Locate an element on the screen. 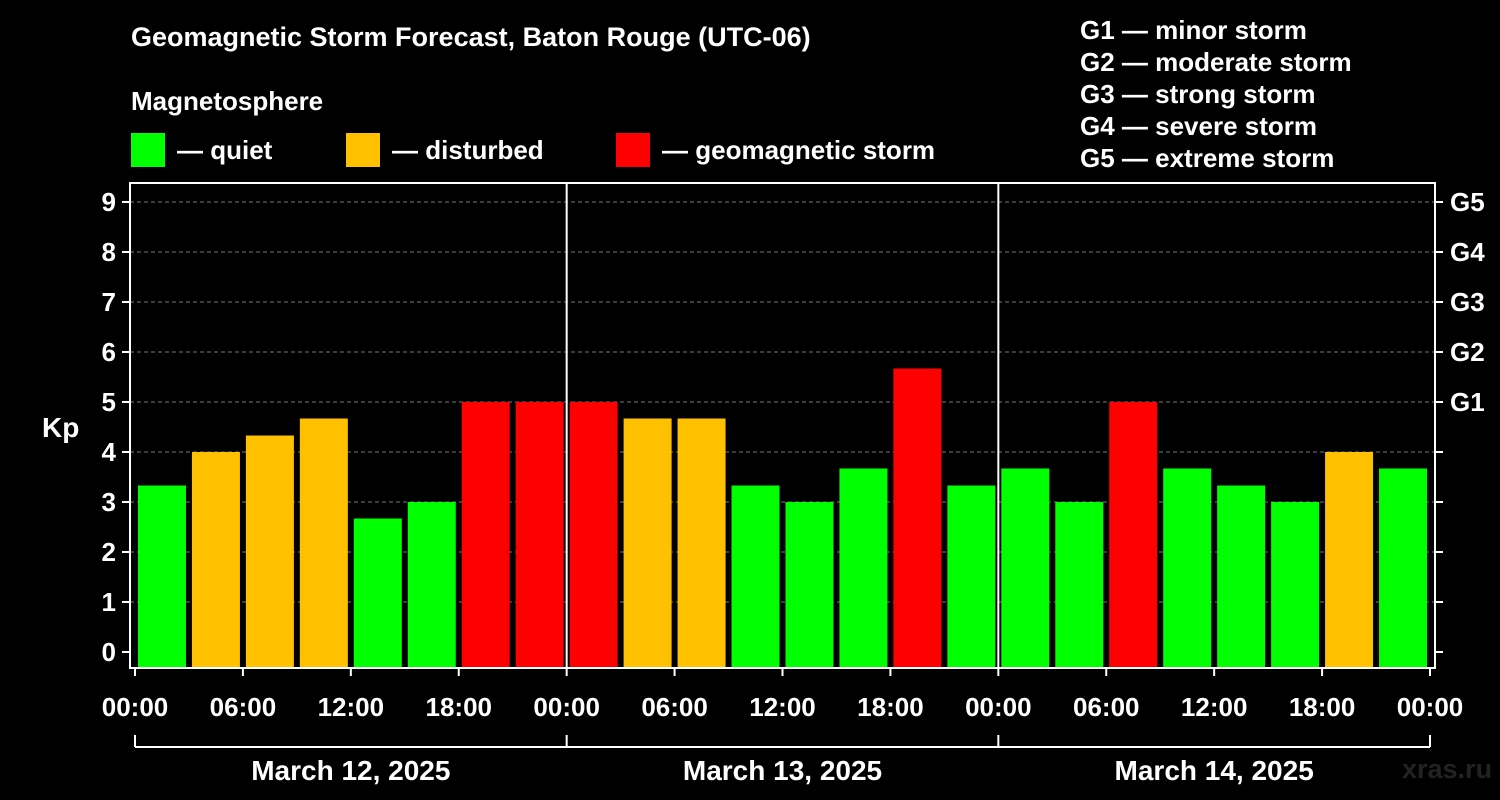 The image size is (1500, 800). y-tick-label-2: 2 is located at coordinates (109, 552).